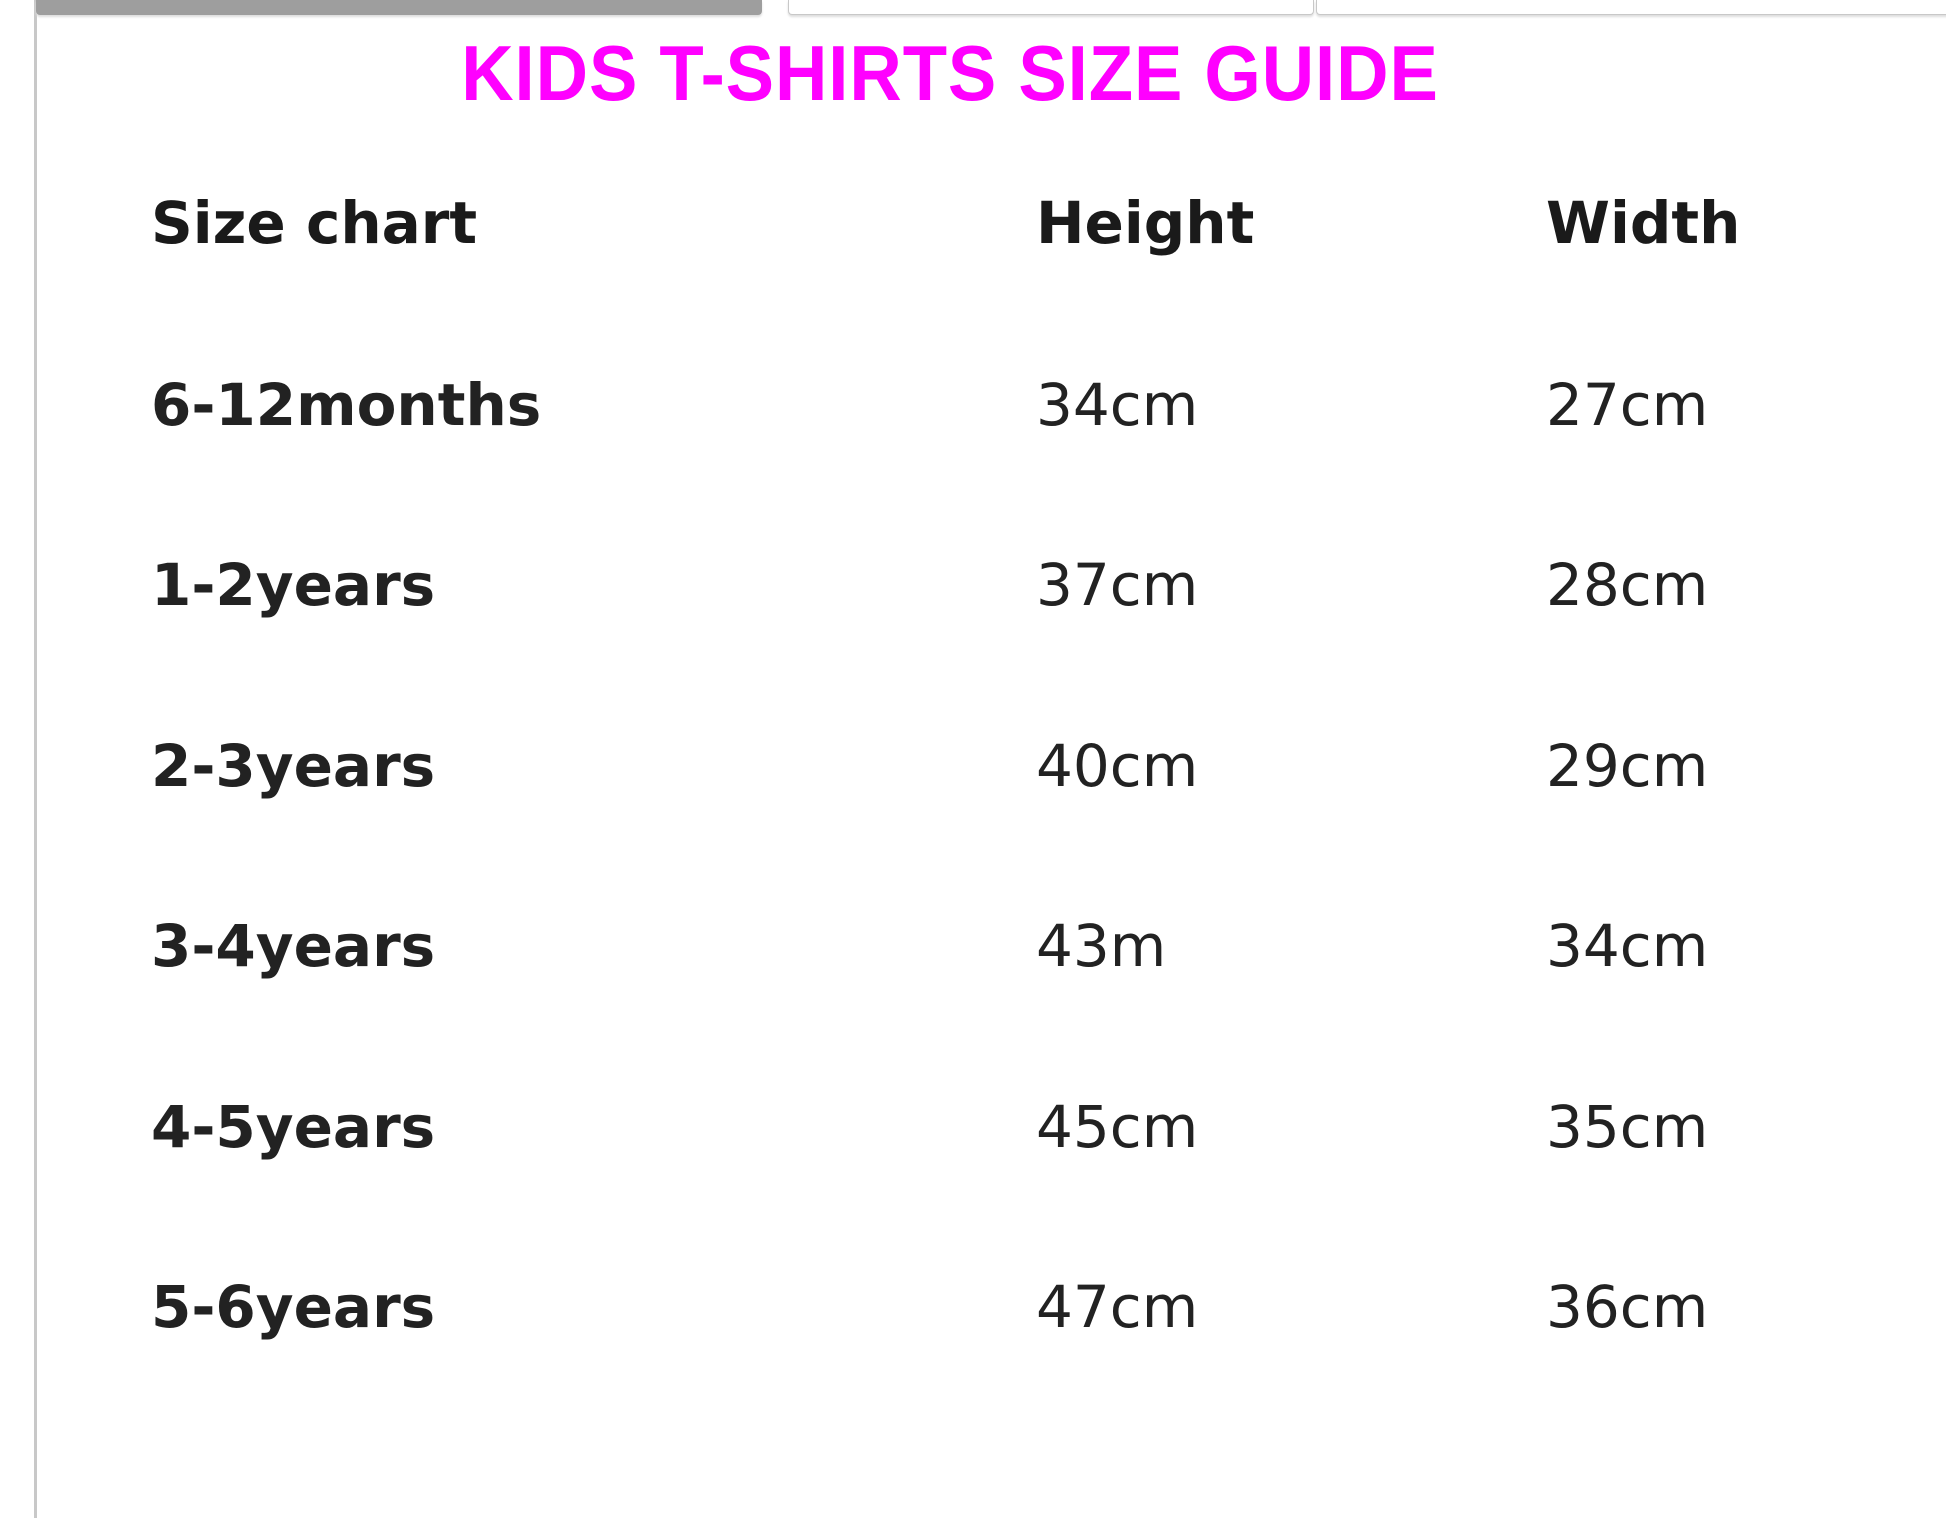 The image size is (1946, 1518). Describe the element at coordinates (1627, 585) in the screenshot. I see `width-cell: 28cm` at that location.